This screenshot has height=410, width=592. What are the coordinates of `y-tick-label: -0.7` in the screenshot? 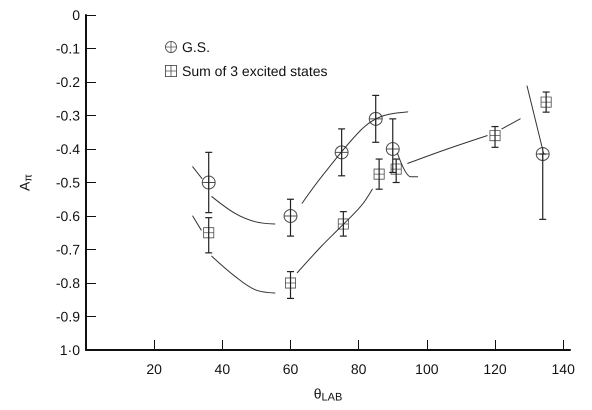 It's located at (68, 250).